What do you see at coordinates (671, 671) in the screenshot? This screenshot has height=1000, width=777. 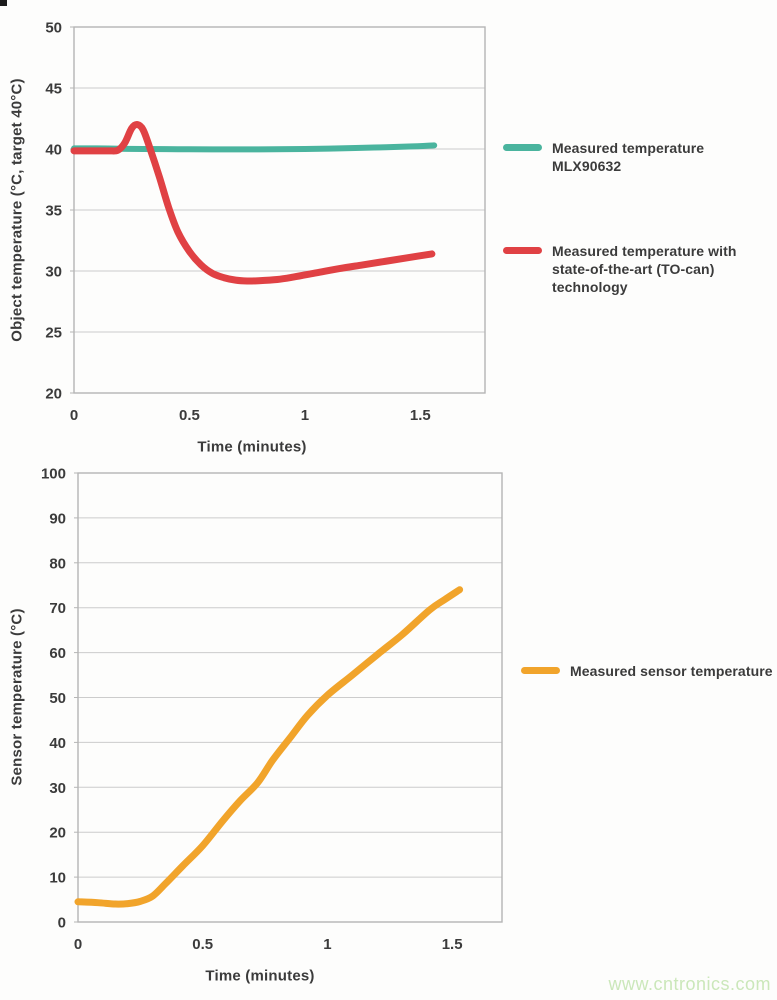 I see `legend-label-sensor: Measured sensor temperature` at bounding box center [671, 671].